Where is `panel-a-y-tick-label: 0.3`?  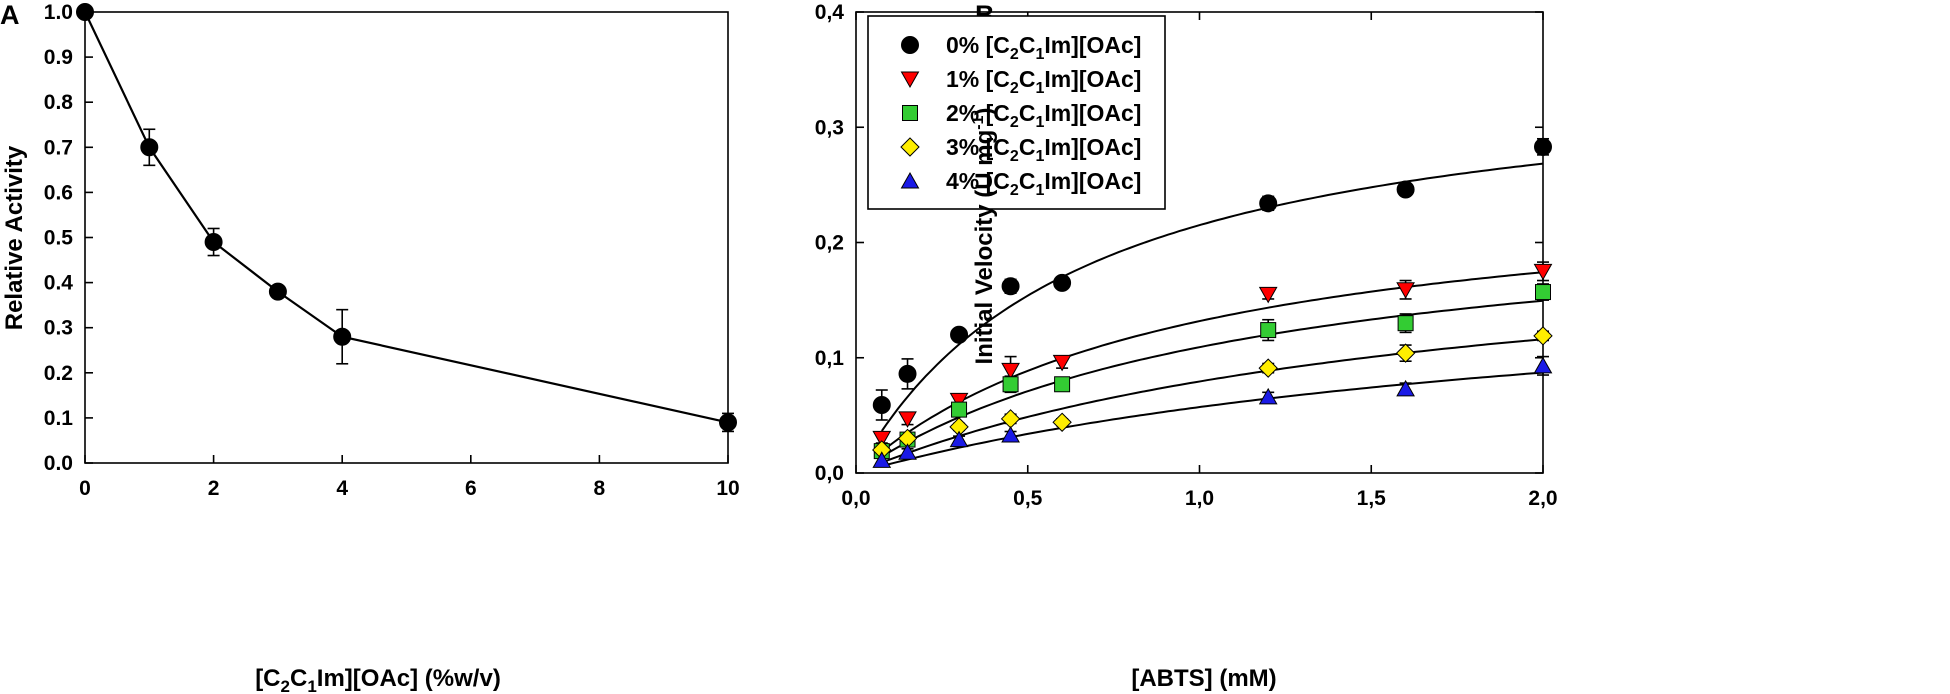
panel-a-y-tick-label: 0.3 is located at coordinates (58, 328).